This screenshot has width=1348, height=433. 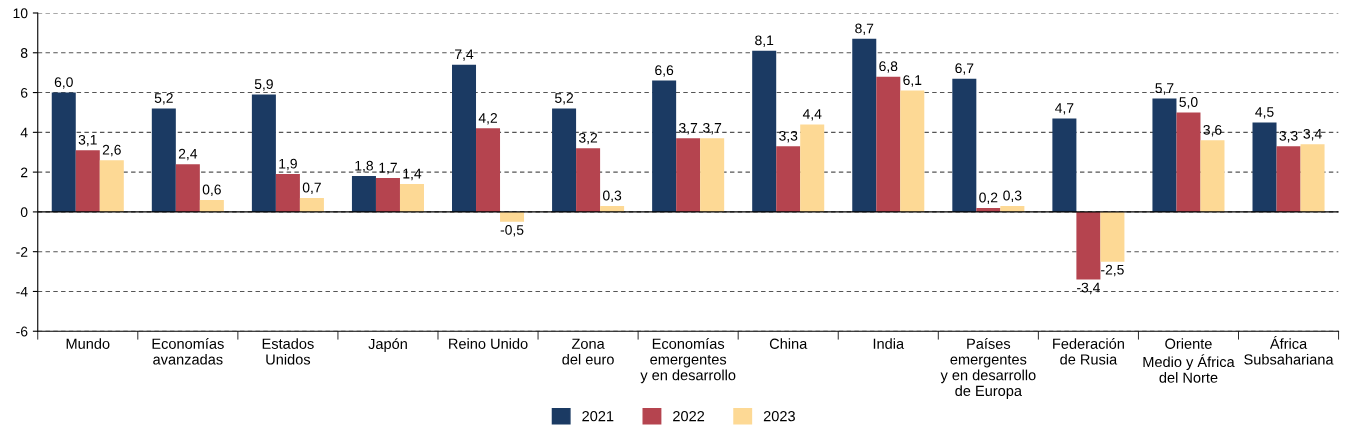 What do you see at coordinates (598, 416) in the screenshot?
I see `legend-label: 2021` at bounding box center [598, 416].